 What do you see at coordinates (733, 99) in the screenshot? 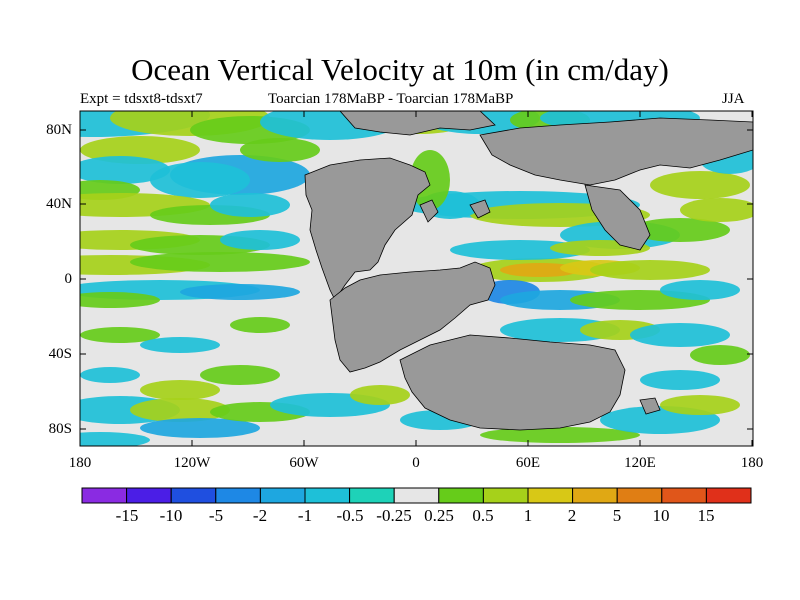
I see `season-label: JJA` at bounding box center [733, 99].